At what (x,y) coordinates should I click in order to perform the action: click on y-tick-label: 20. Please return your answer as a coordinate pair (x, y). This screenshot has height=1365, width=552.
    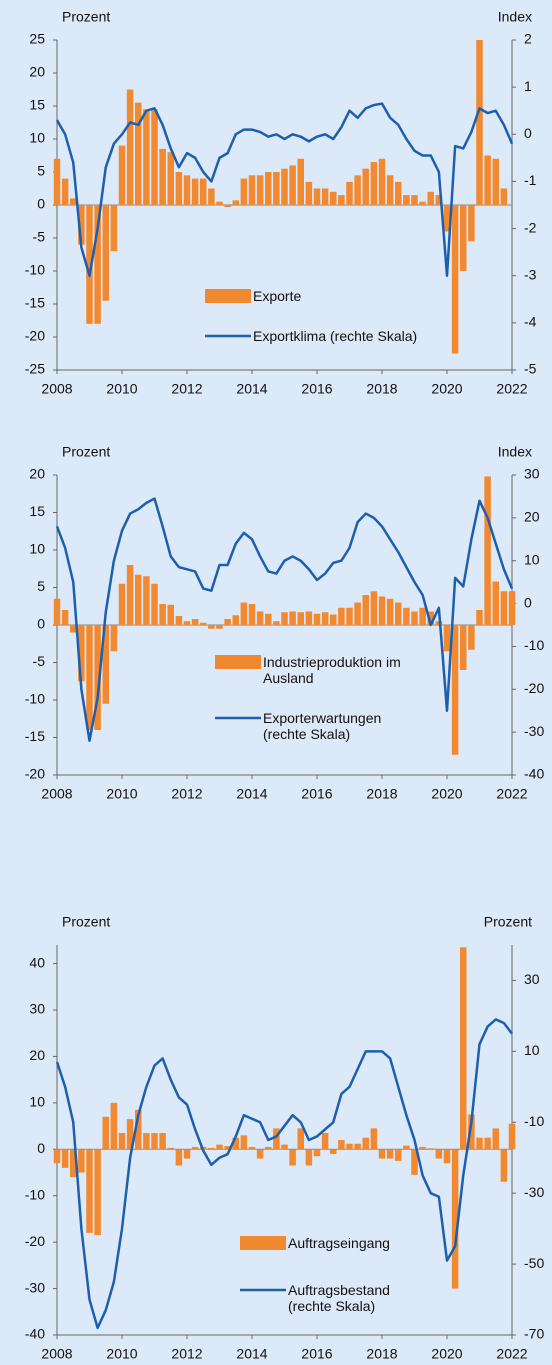
    Looking at the image, I should click on (37, 474).